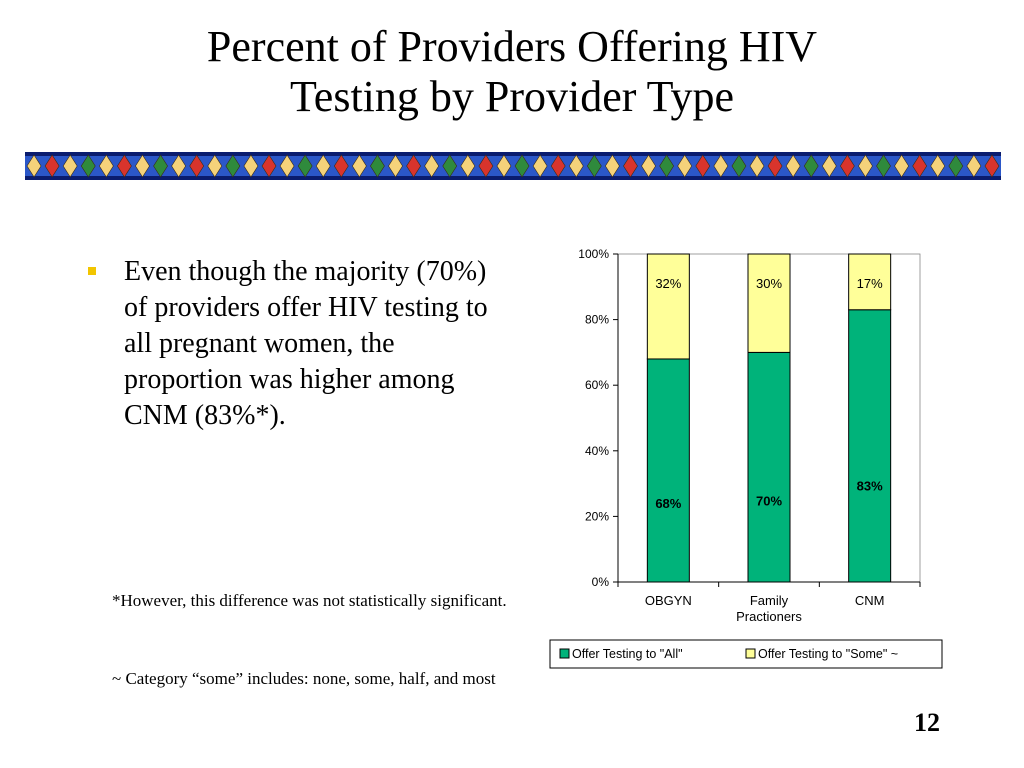 Image resolution: width=1024 pixels, height=768 pixels. Describe the element at coordinates (769, 283) in the screenshot. I see `data-label: 30%` at that location.